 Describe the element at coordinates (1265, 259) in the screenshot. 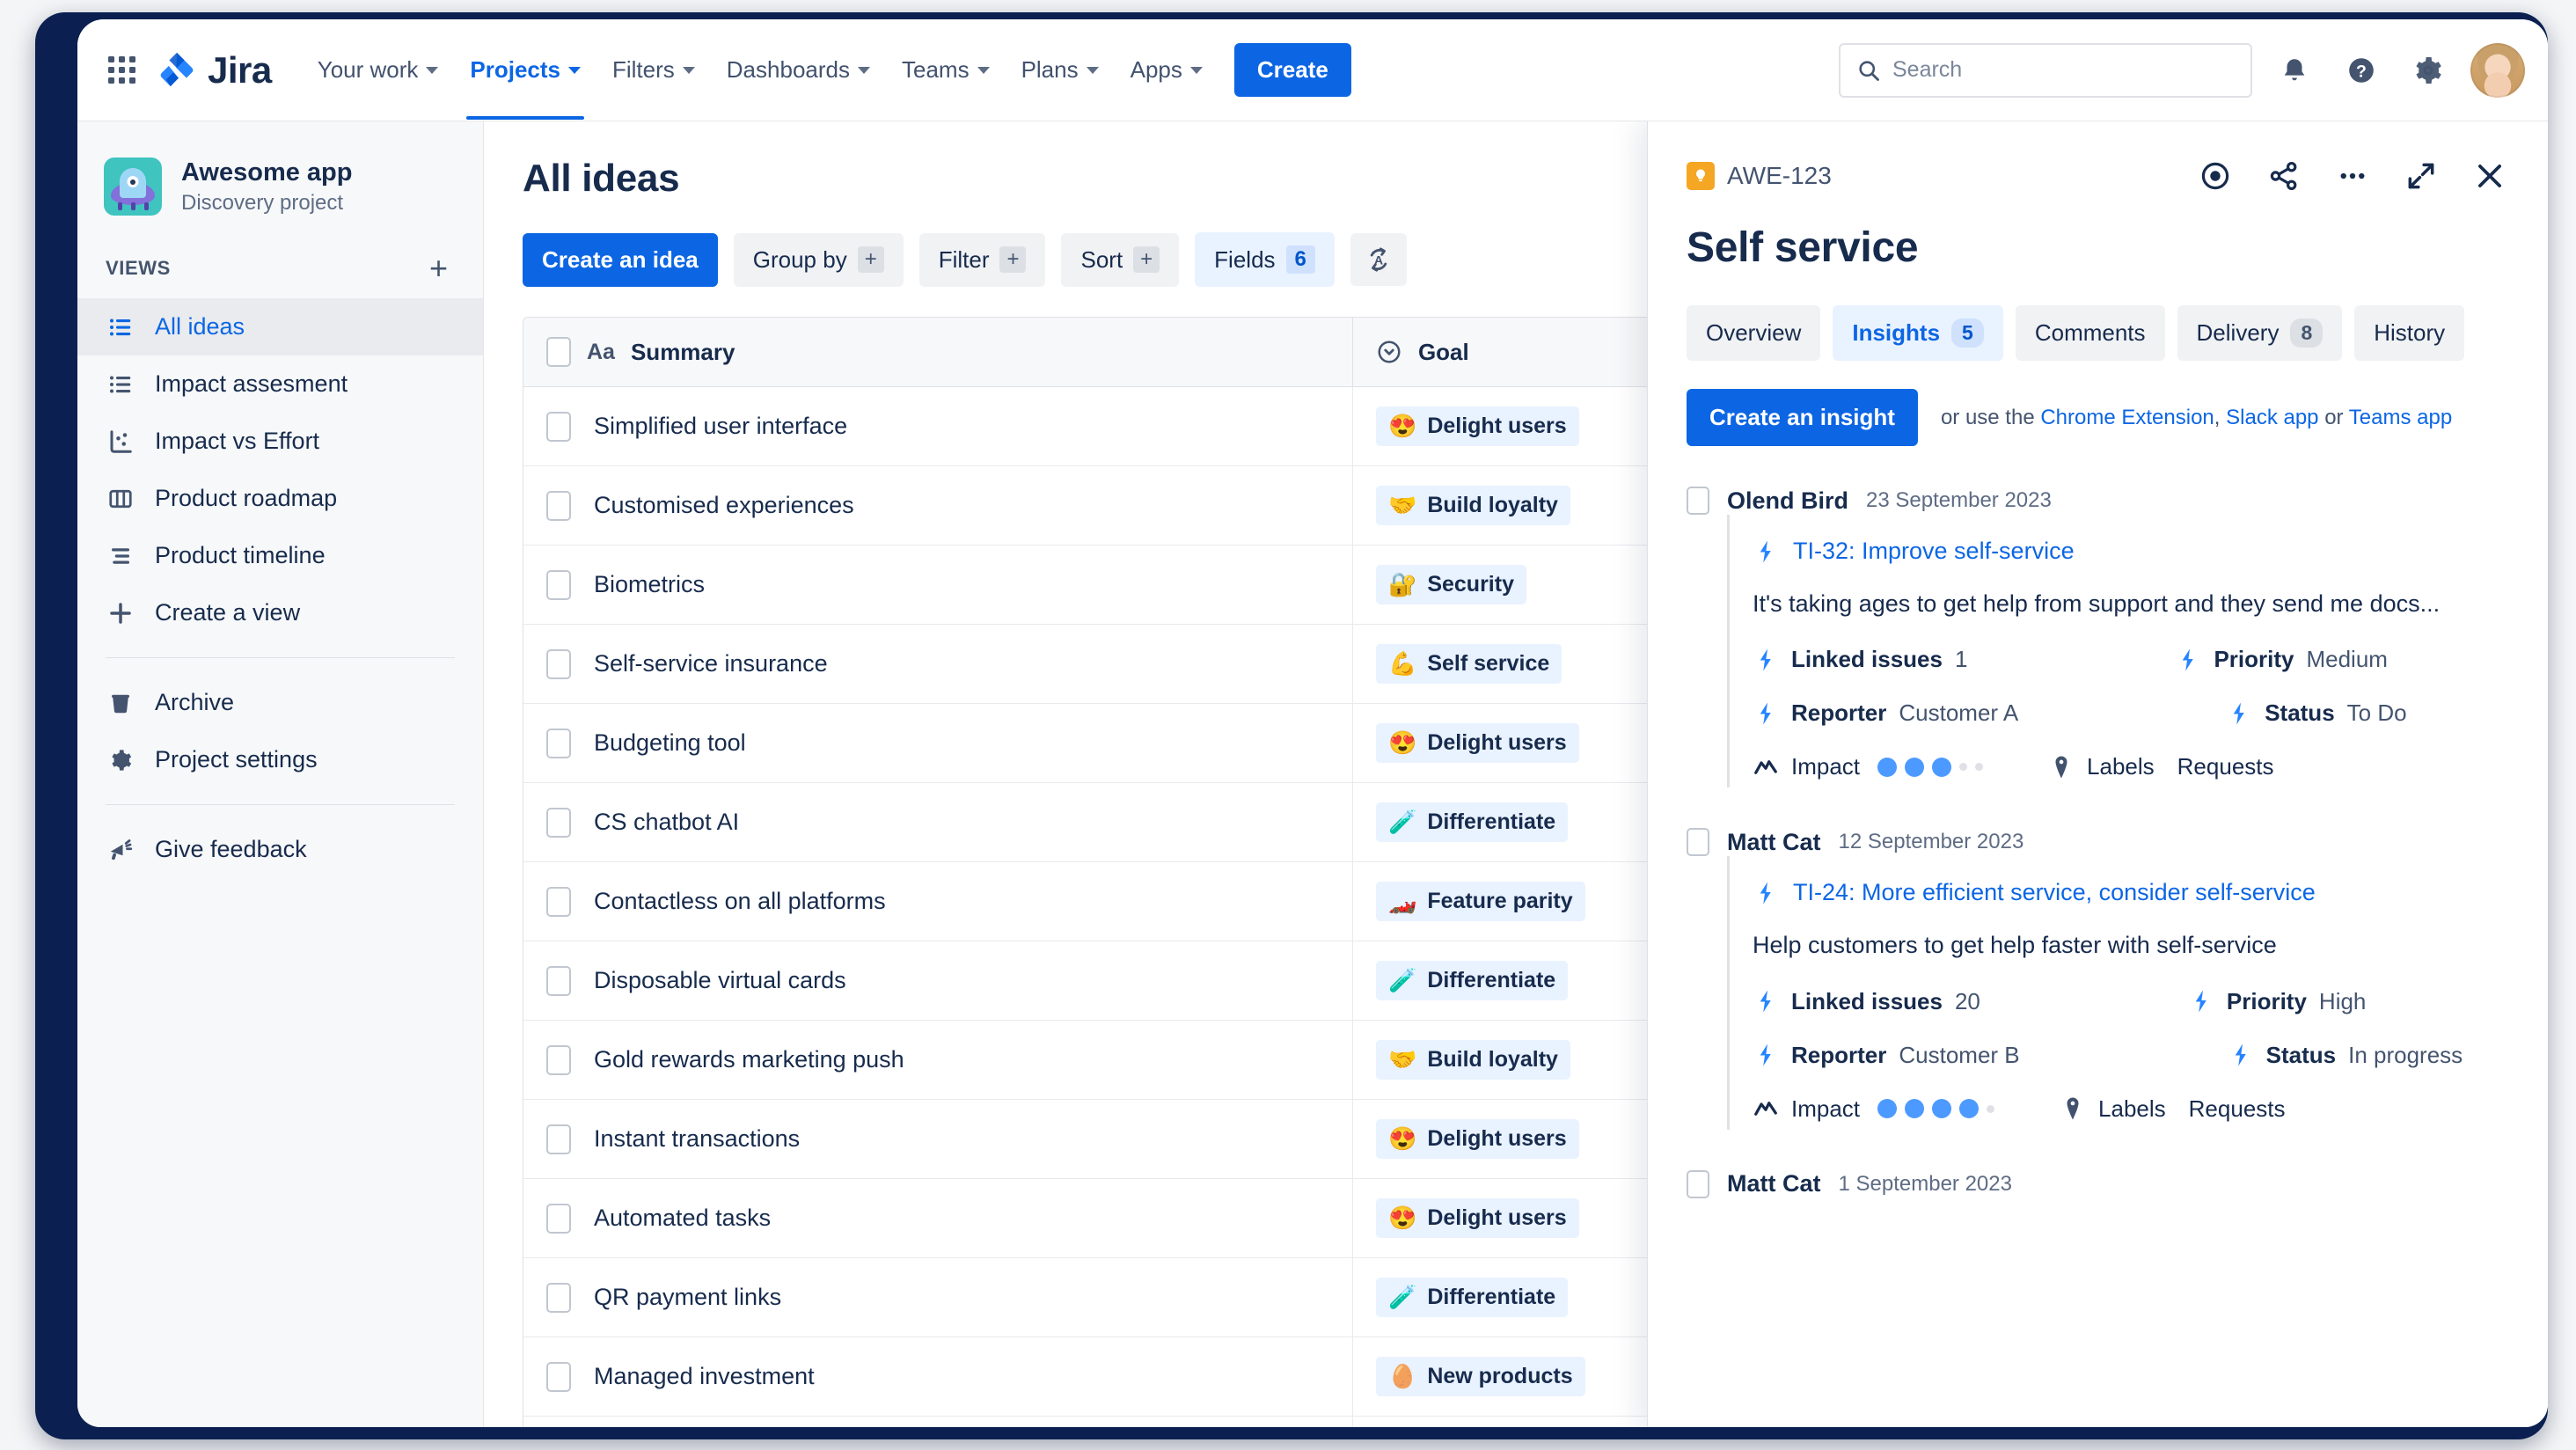

I see `fields-button: Fields 6` at that location.